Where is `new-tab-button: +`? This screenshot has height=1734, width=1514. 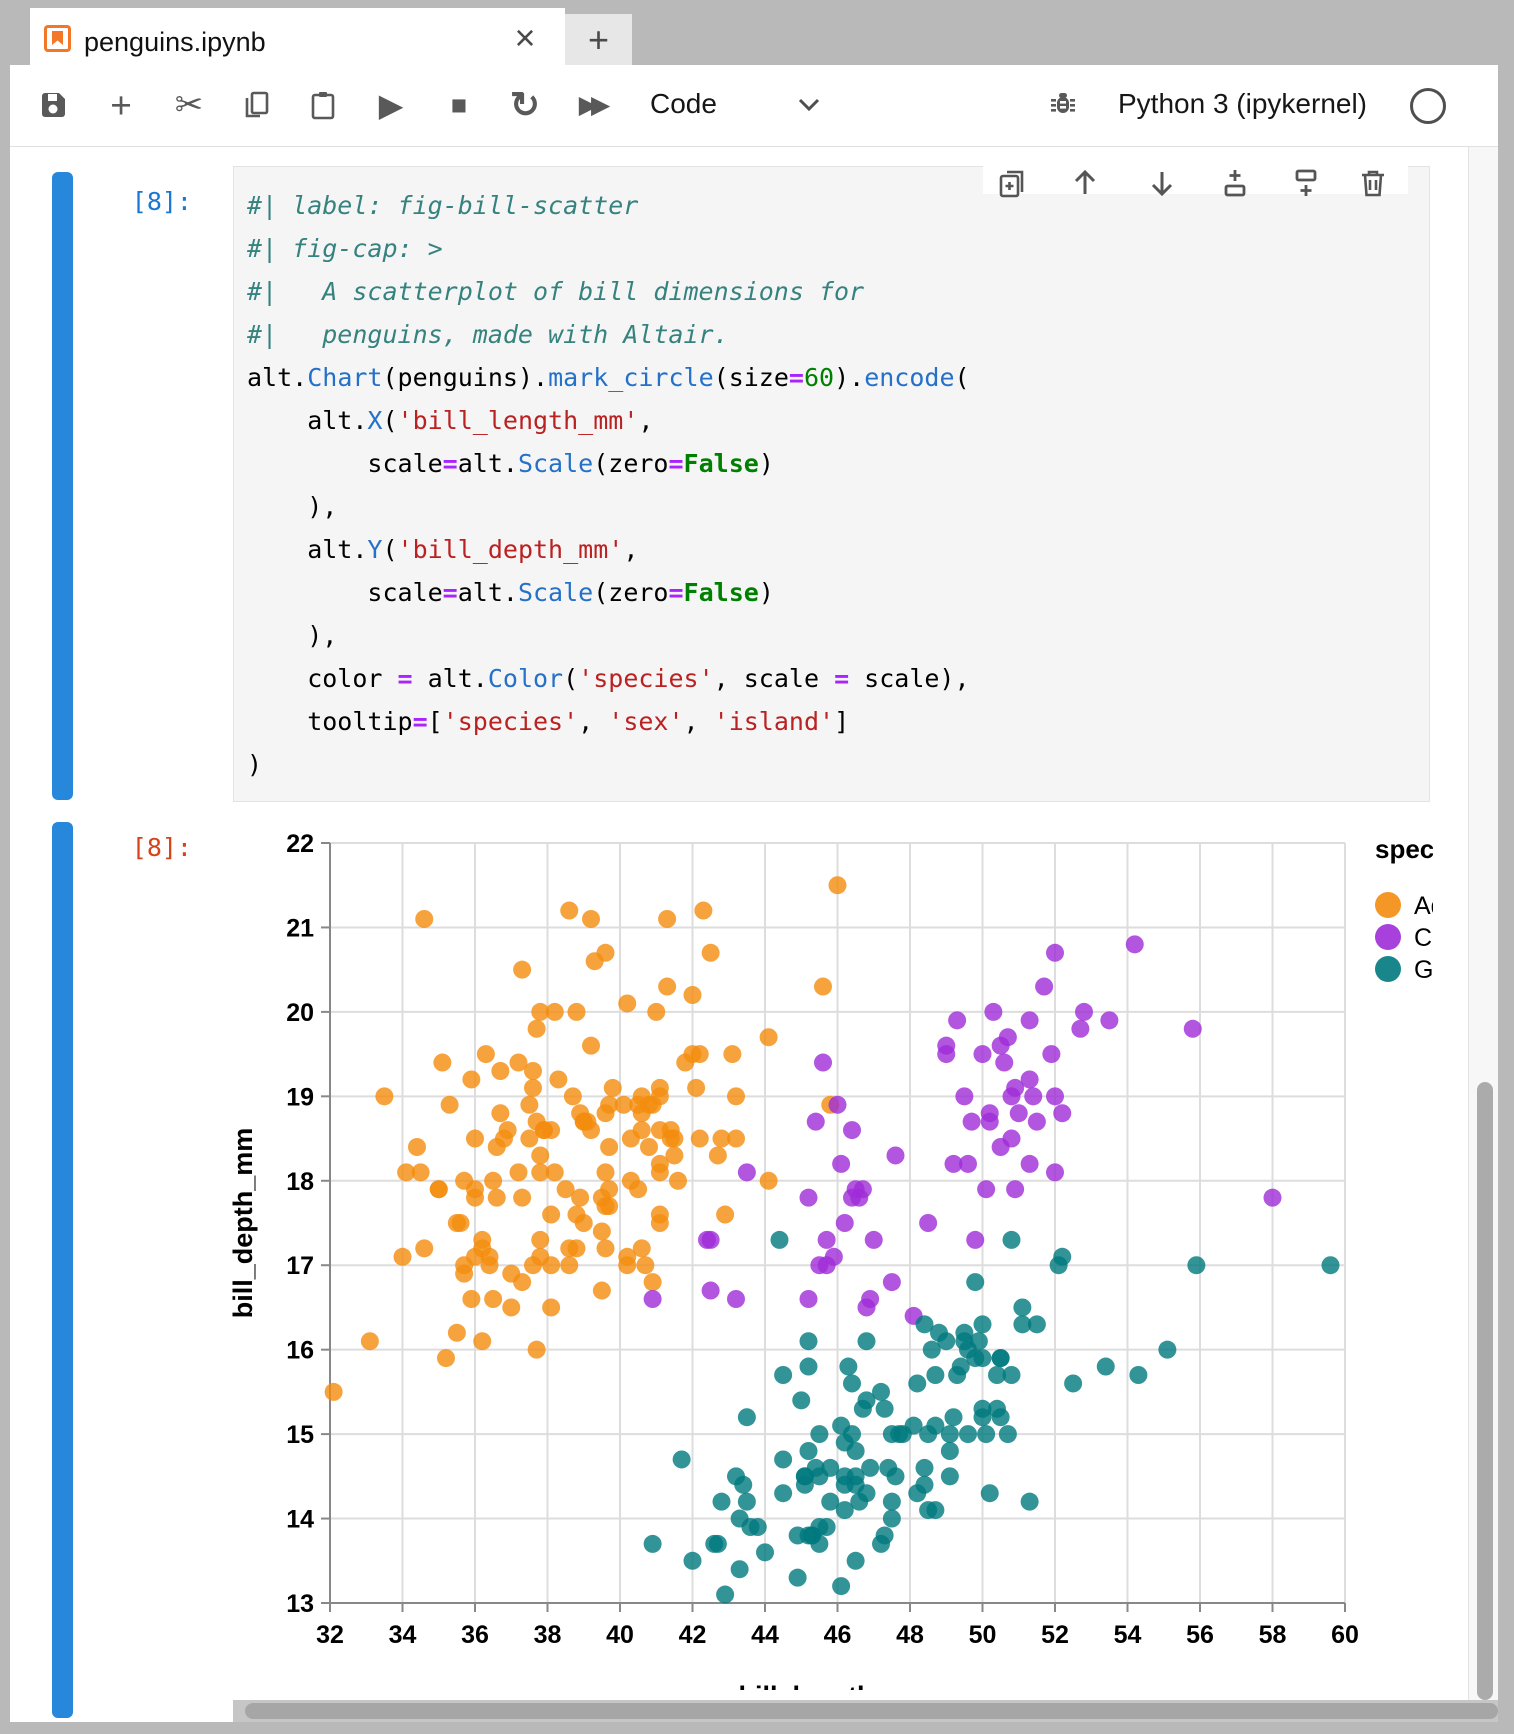 new-tab-button: + is located at coordinates (598, 39).